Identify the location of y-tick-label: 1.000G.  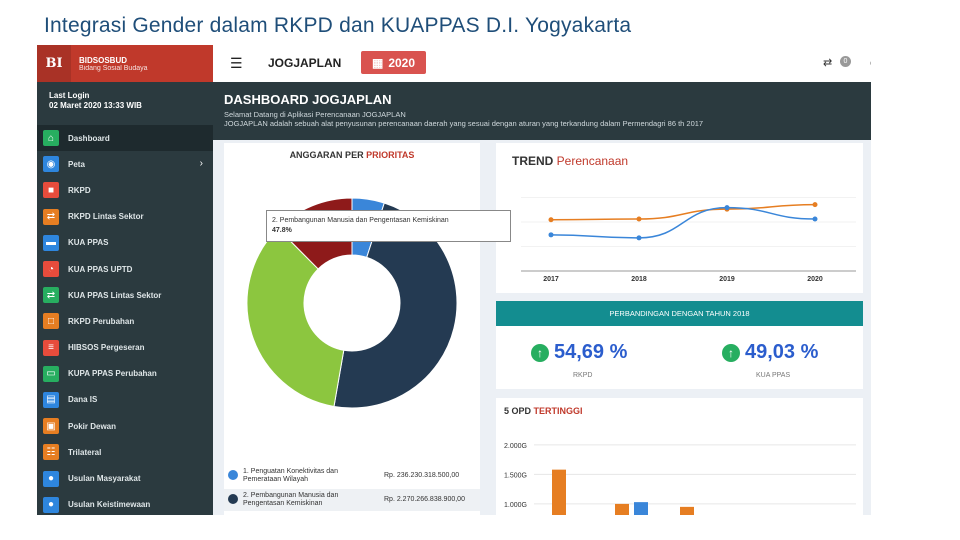
(515, 505).